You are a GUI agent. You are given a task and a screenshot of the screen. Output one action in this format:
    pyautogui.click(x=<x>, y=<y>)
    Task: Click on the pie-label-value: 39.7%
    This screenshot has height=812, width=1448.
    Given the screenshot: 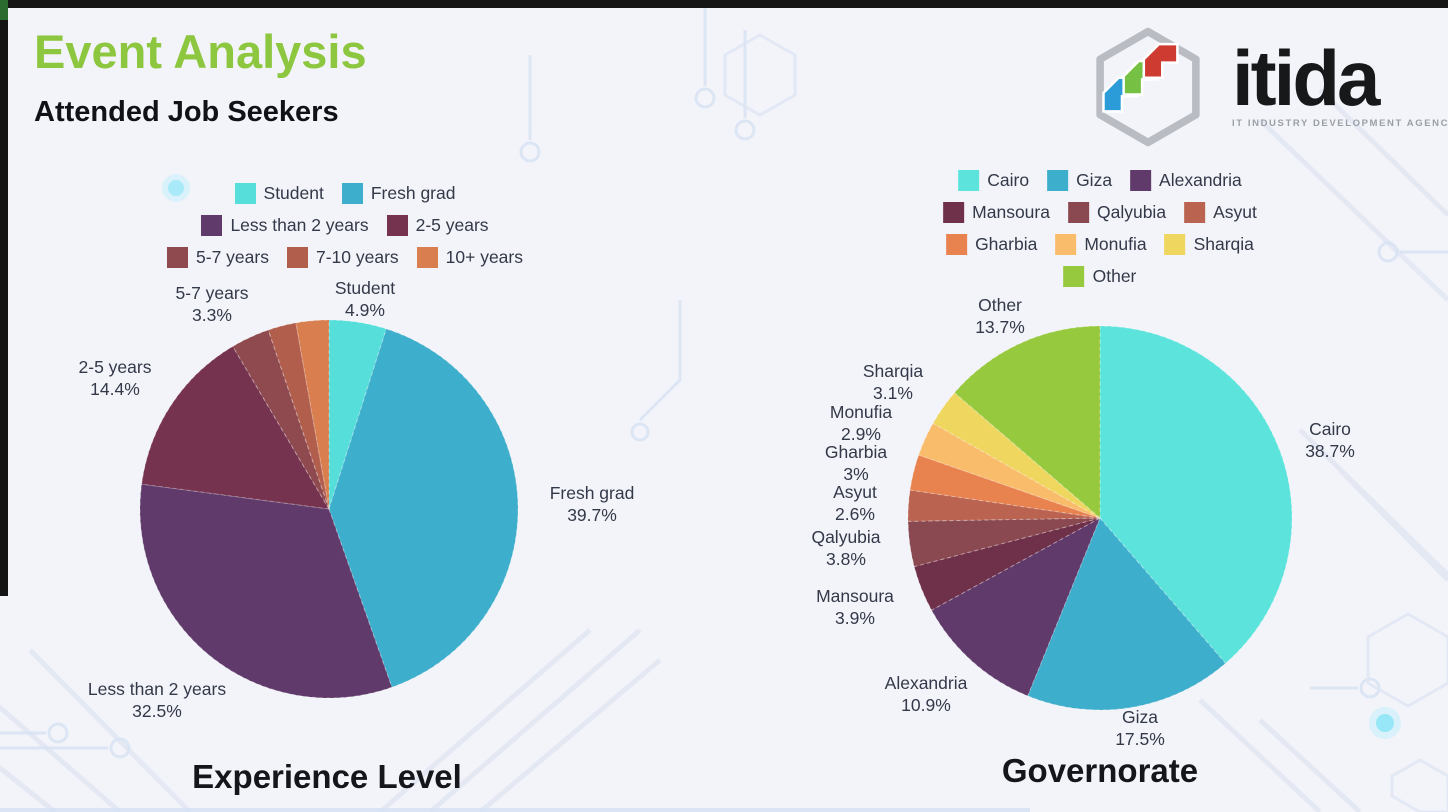 What is the action you would take?
    pyautogui.click(x=592, y=515)
    